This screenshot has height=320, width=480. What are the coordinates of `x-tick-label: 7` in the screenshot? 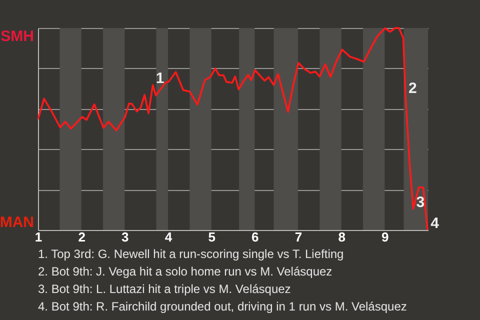 It's located at (298, 237).